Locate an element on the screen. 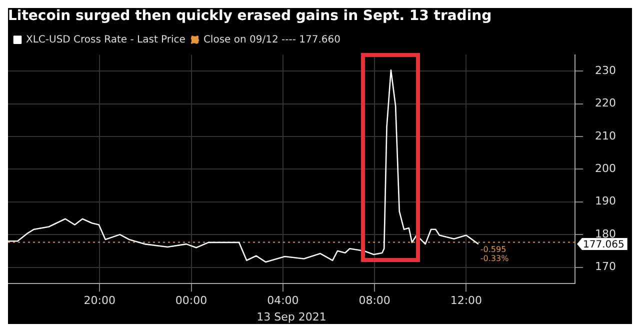 The height and width of the screenshot is (332, 640). y-tick-label: 180 is located at coordinates (605, 233).